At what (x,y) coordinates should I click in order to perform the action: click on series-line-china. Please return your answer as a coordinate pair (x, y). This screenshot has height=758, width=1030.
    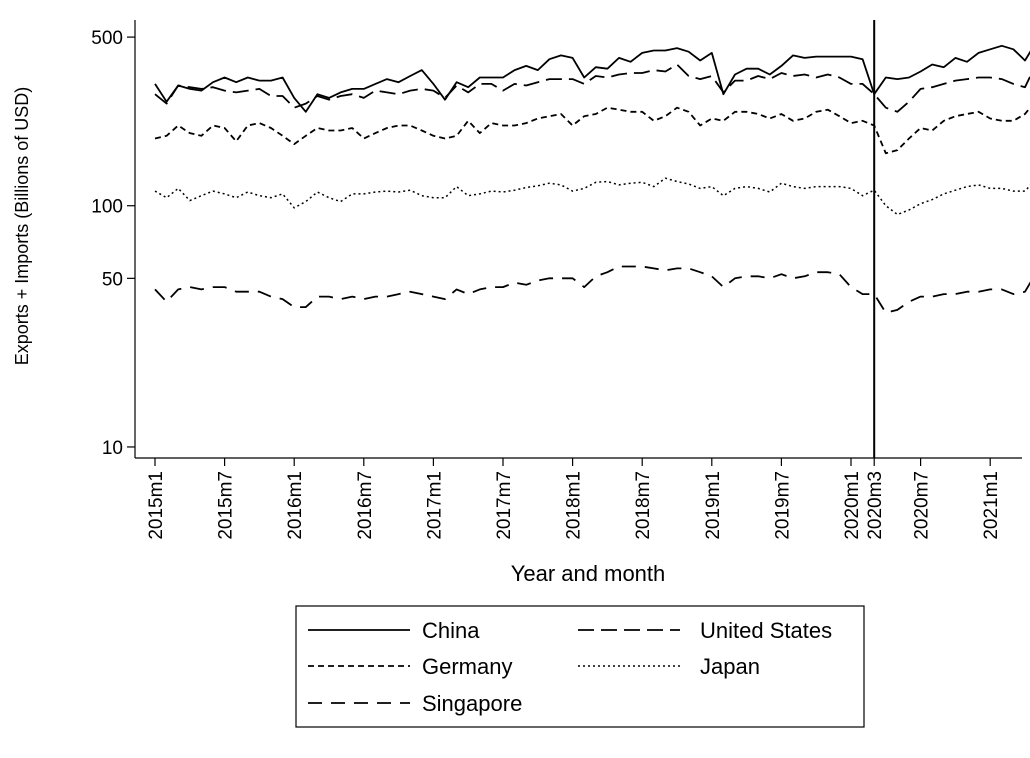
    Looking at the image, I should click on (592, 78).